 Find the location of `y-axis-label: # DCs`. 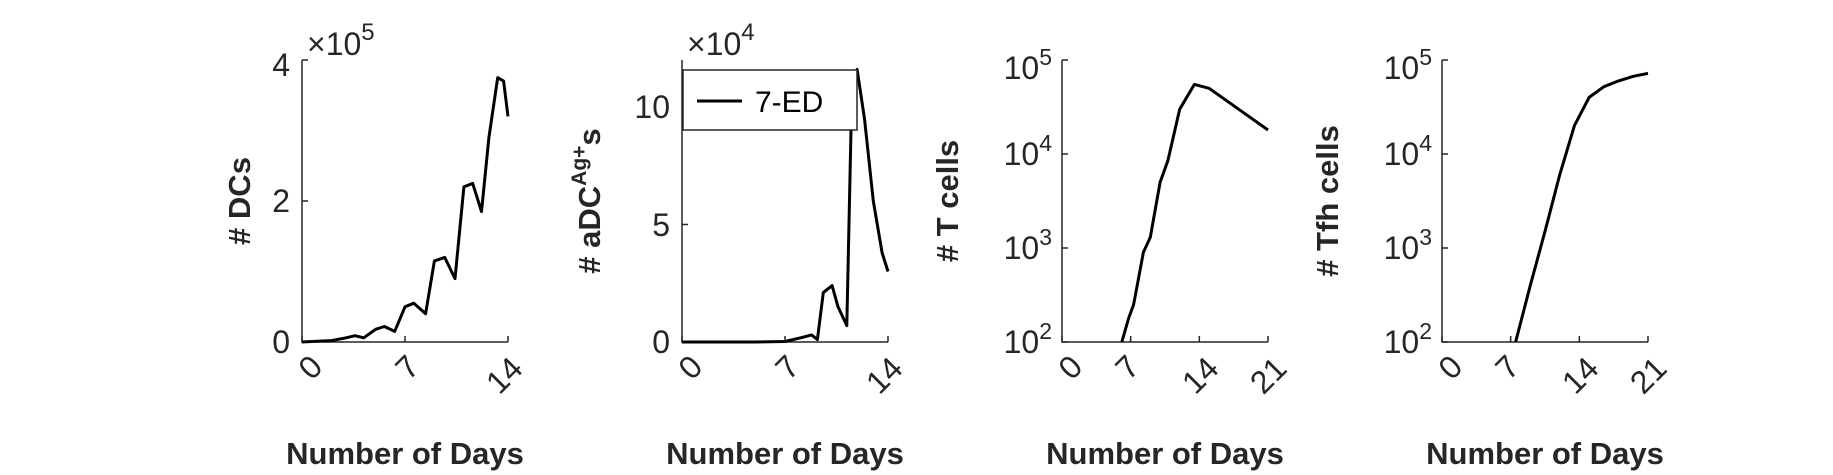

y-axis-label: # DCs is located at coordinates (239, 201).